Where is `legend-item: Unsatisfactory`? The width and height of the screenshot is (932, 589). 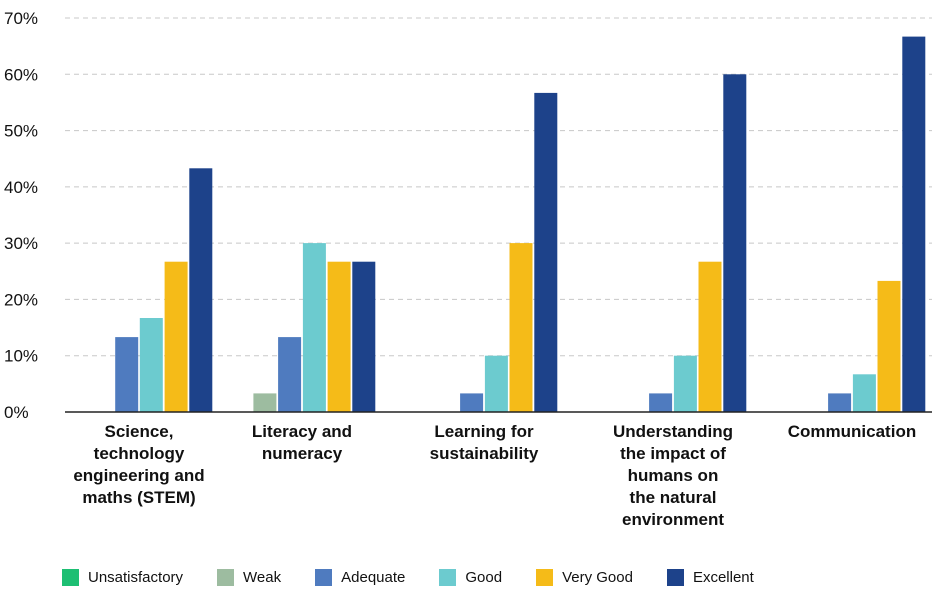 legend-item: Unsatisfactory is located at coordinates (123, 577).